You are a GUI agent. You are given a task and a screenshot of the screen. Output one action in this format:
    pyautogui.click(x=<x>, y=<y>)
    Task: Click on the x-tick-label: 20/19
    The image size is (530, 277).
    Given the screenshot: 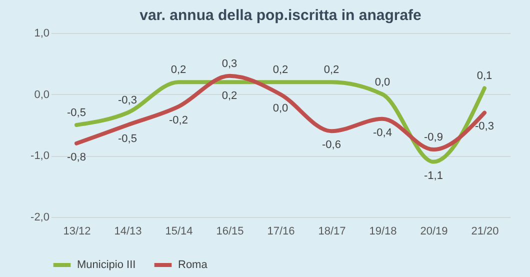 What is the action you would take?
    pyautogui.click(x=434, y=232)
    